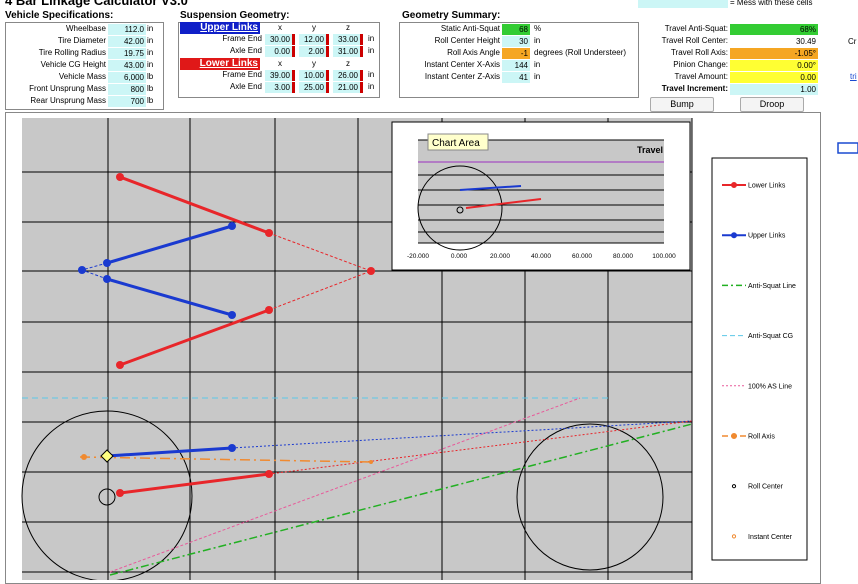  I want to click on unit: %, so click(538, 28).